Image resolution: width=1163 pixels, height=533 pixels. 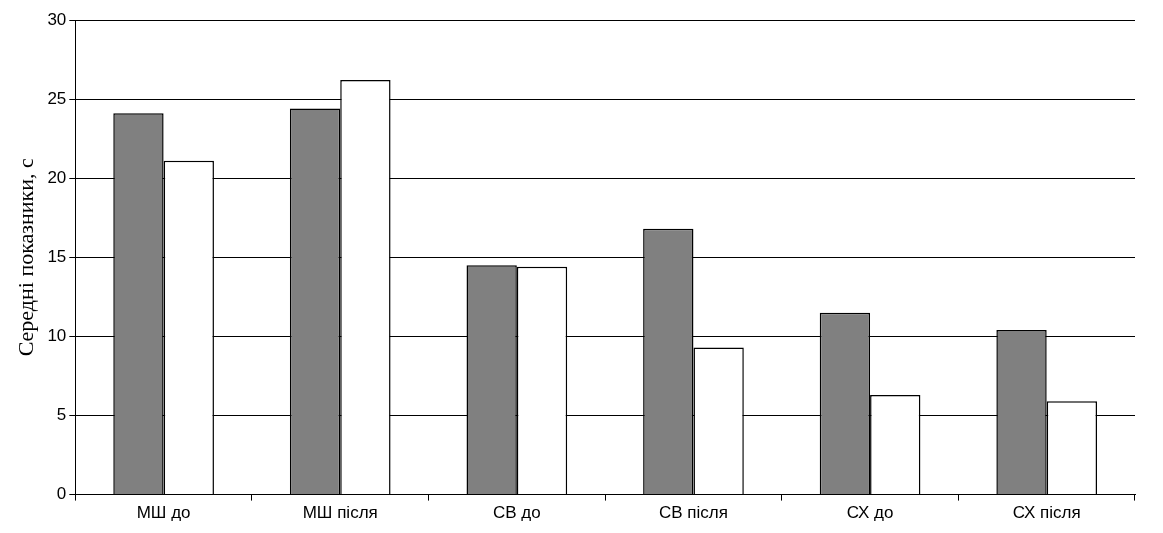 What do you see at coordinates (1046, 513) in the screenshot?
I see `x-tick-label: СХ після` at bounding box center [1046, 513].